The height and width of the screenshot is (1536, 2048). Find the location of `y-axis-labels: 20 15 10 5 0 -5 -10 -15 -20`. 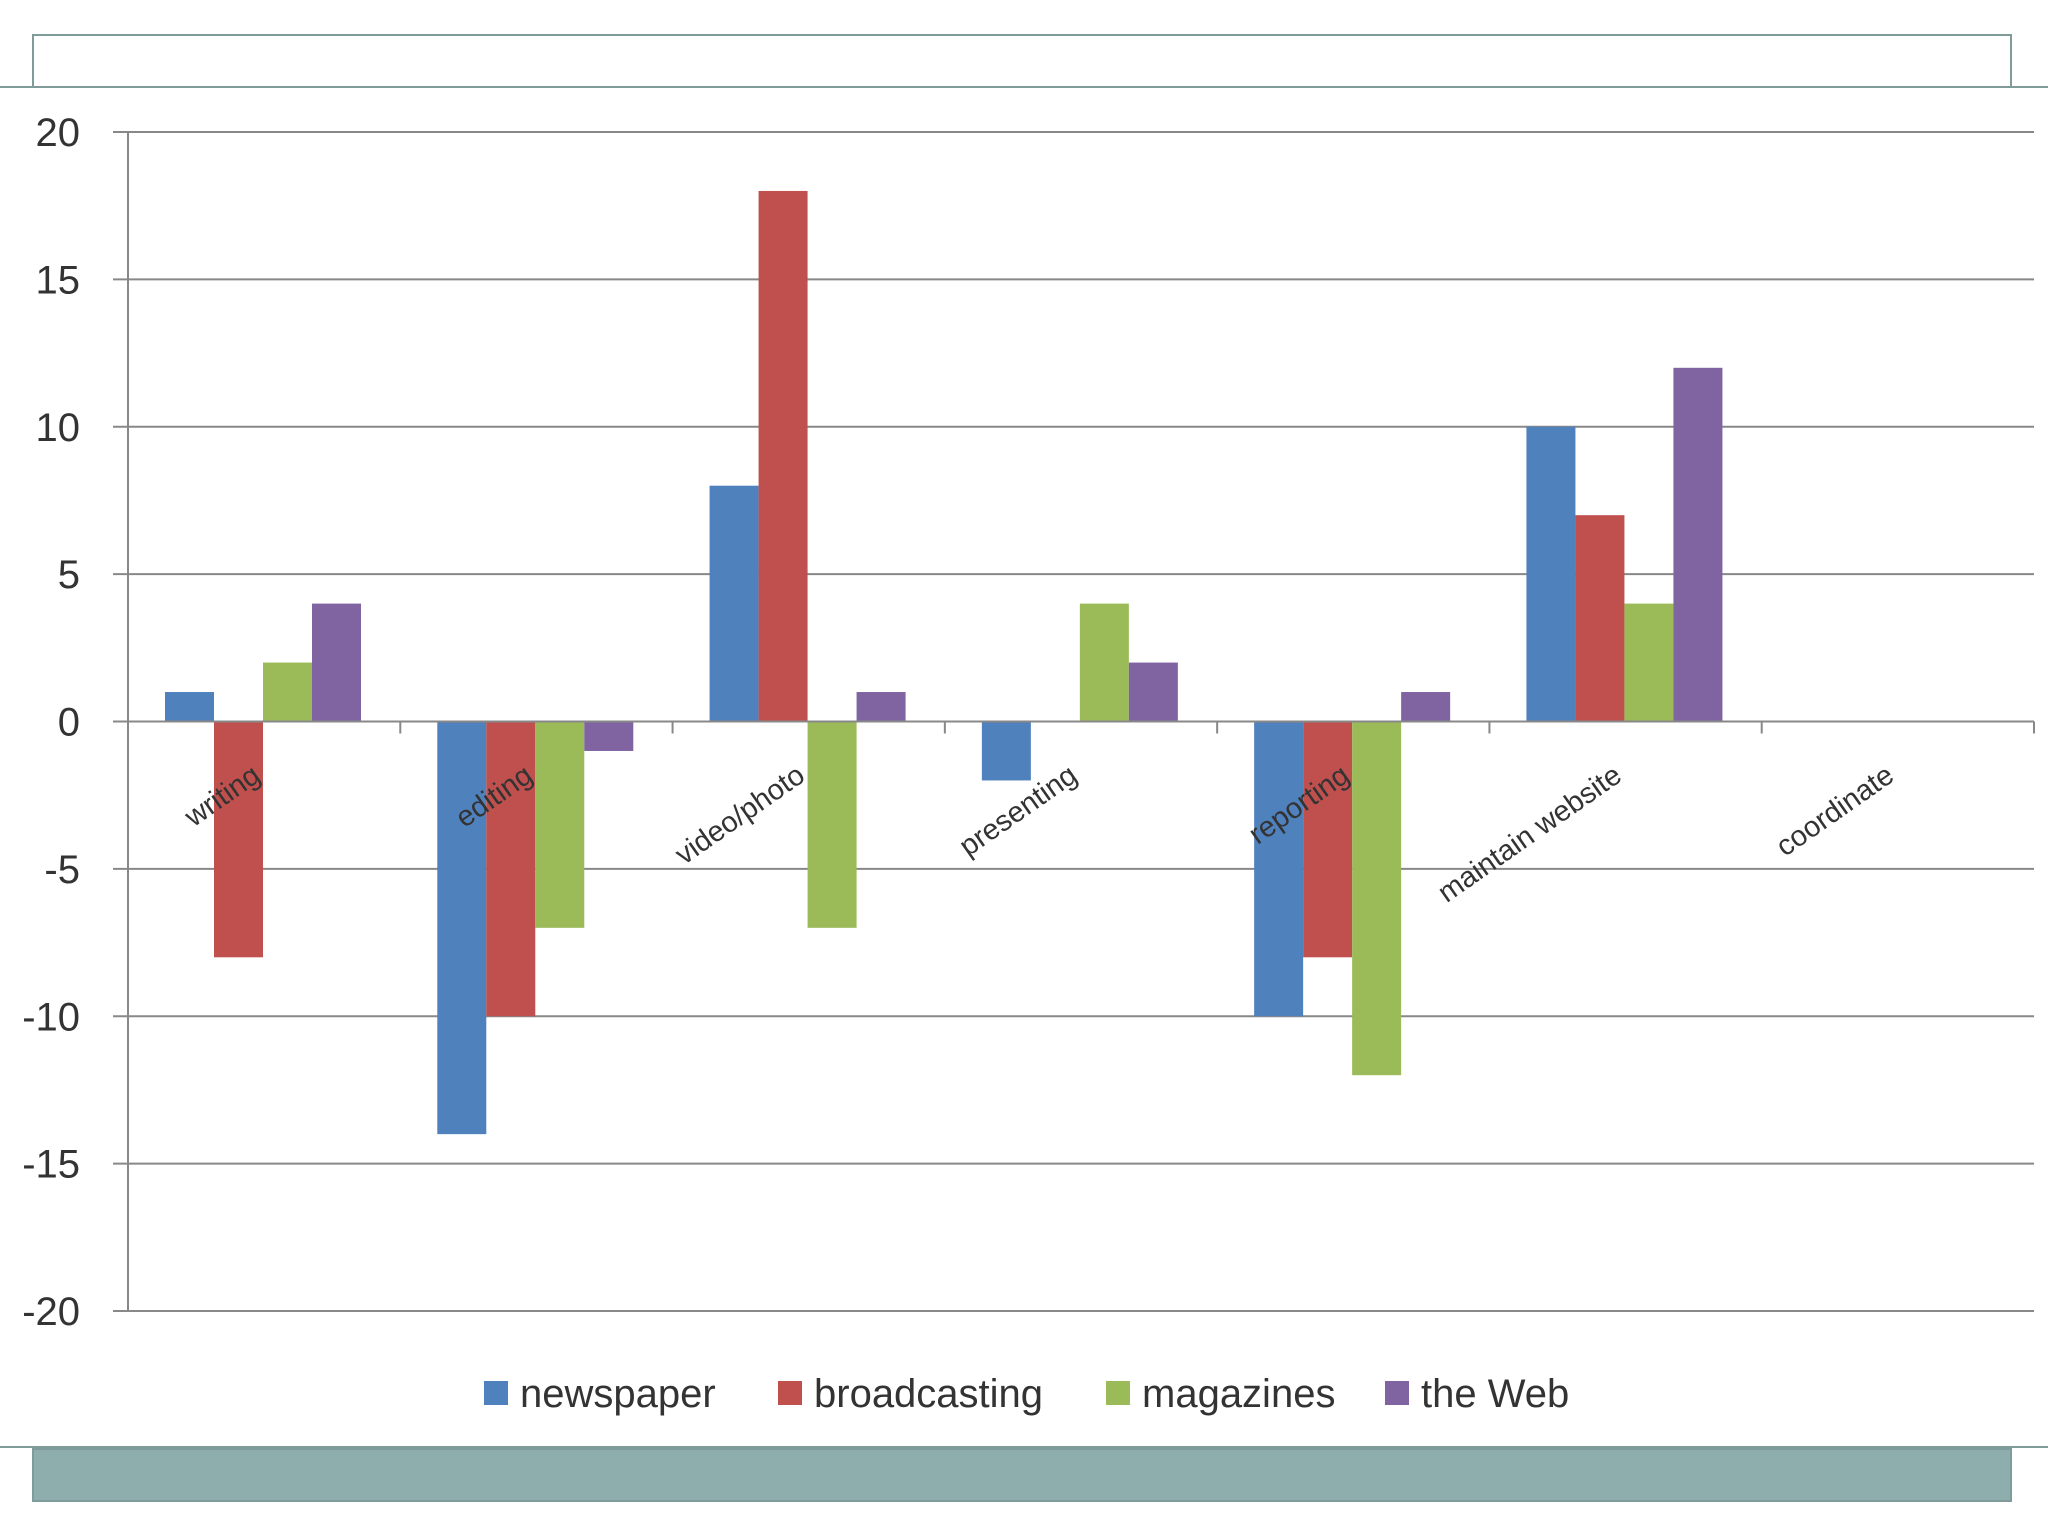

y-axis-labels: 20 15 10 5 0 -5 -10 -15 -20 is located at coordinates (51, 722).